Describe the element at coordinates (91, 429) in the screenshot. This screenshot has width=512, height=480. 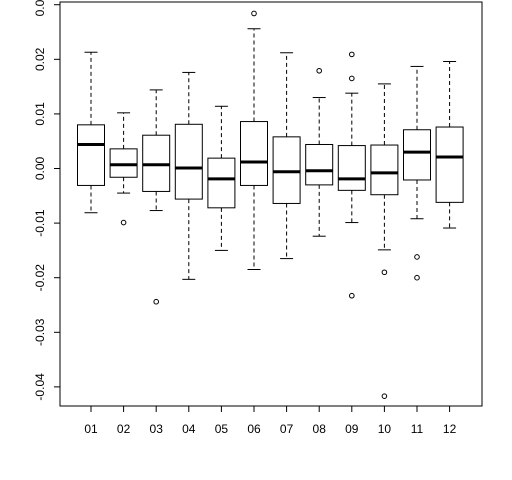
I see `x-tick-label: 01` at that location.